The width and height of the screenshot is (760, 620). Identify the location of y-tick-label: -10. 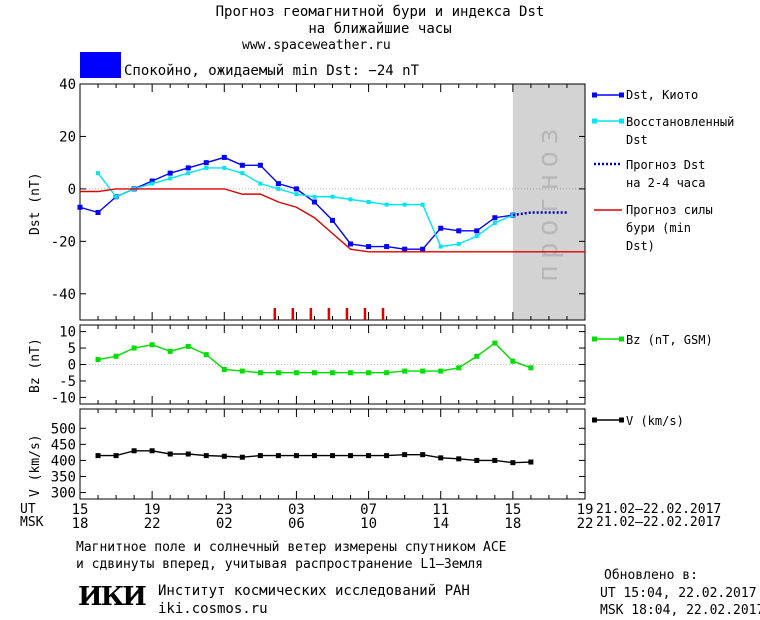
(63, 398).